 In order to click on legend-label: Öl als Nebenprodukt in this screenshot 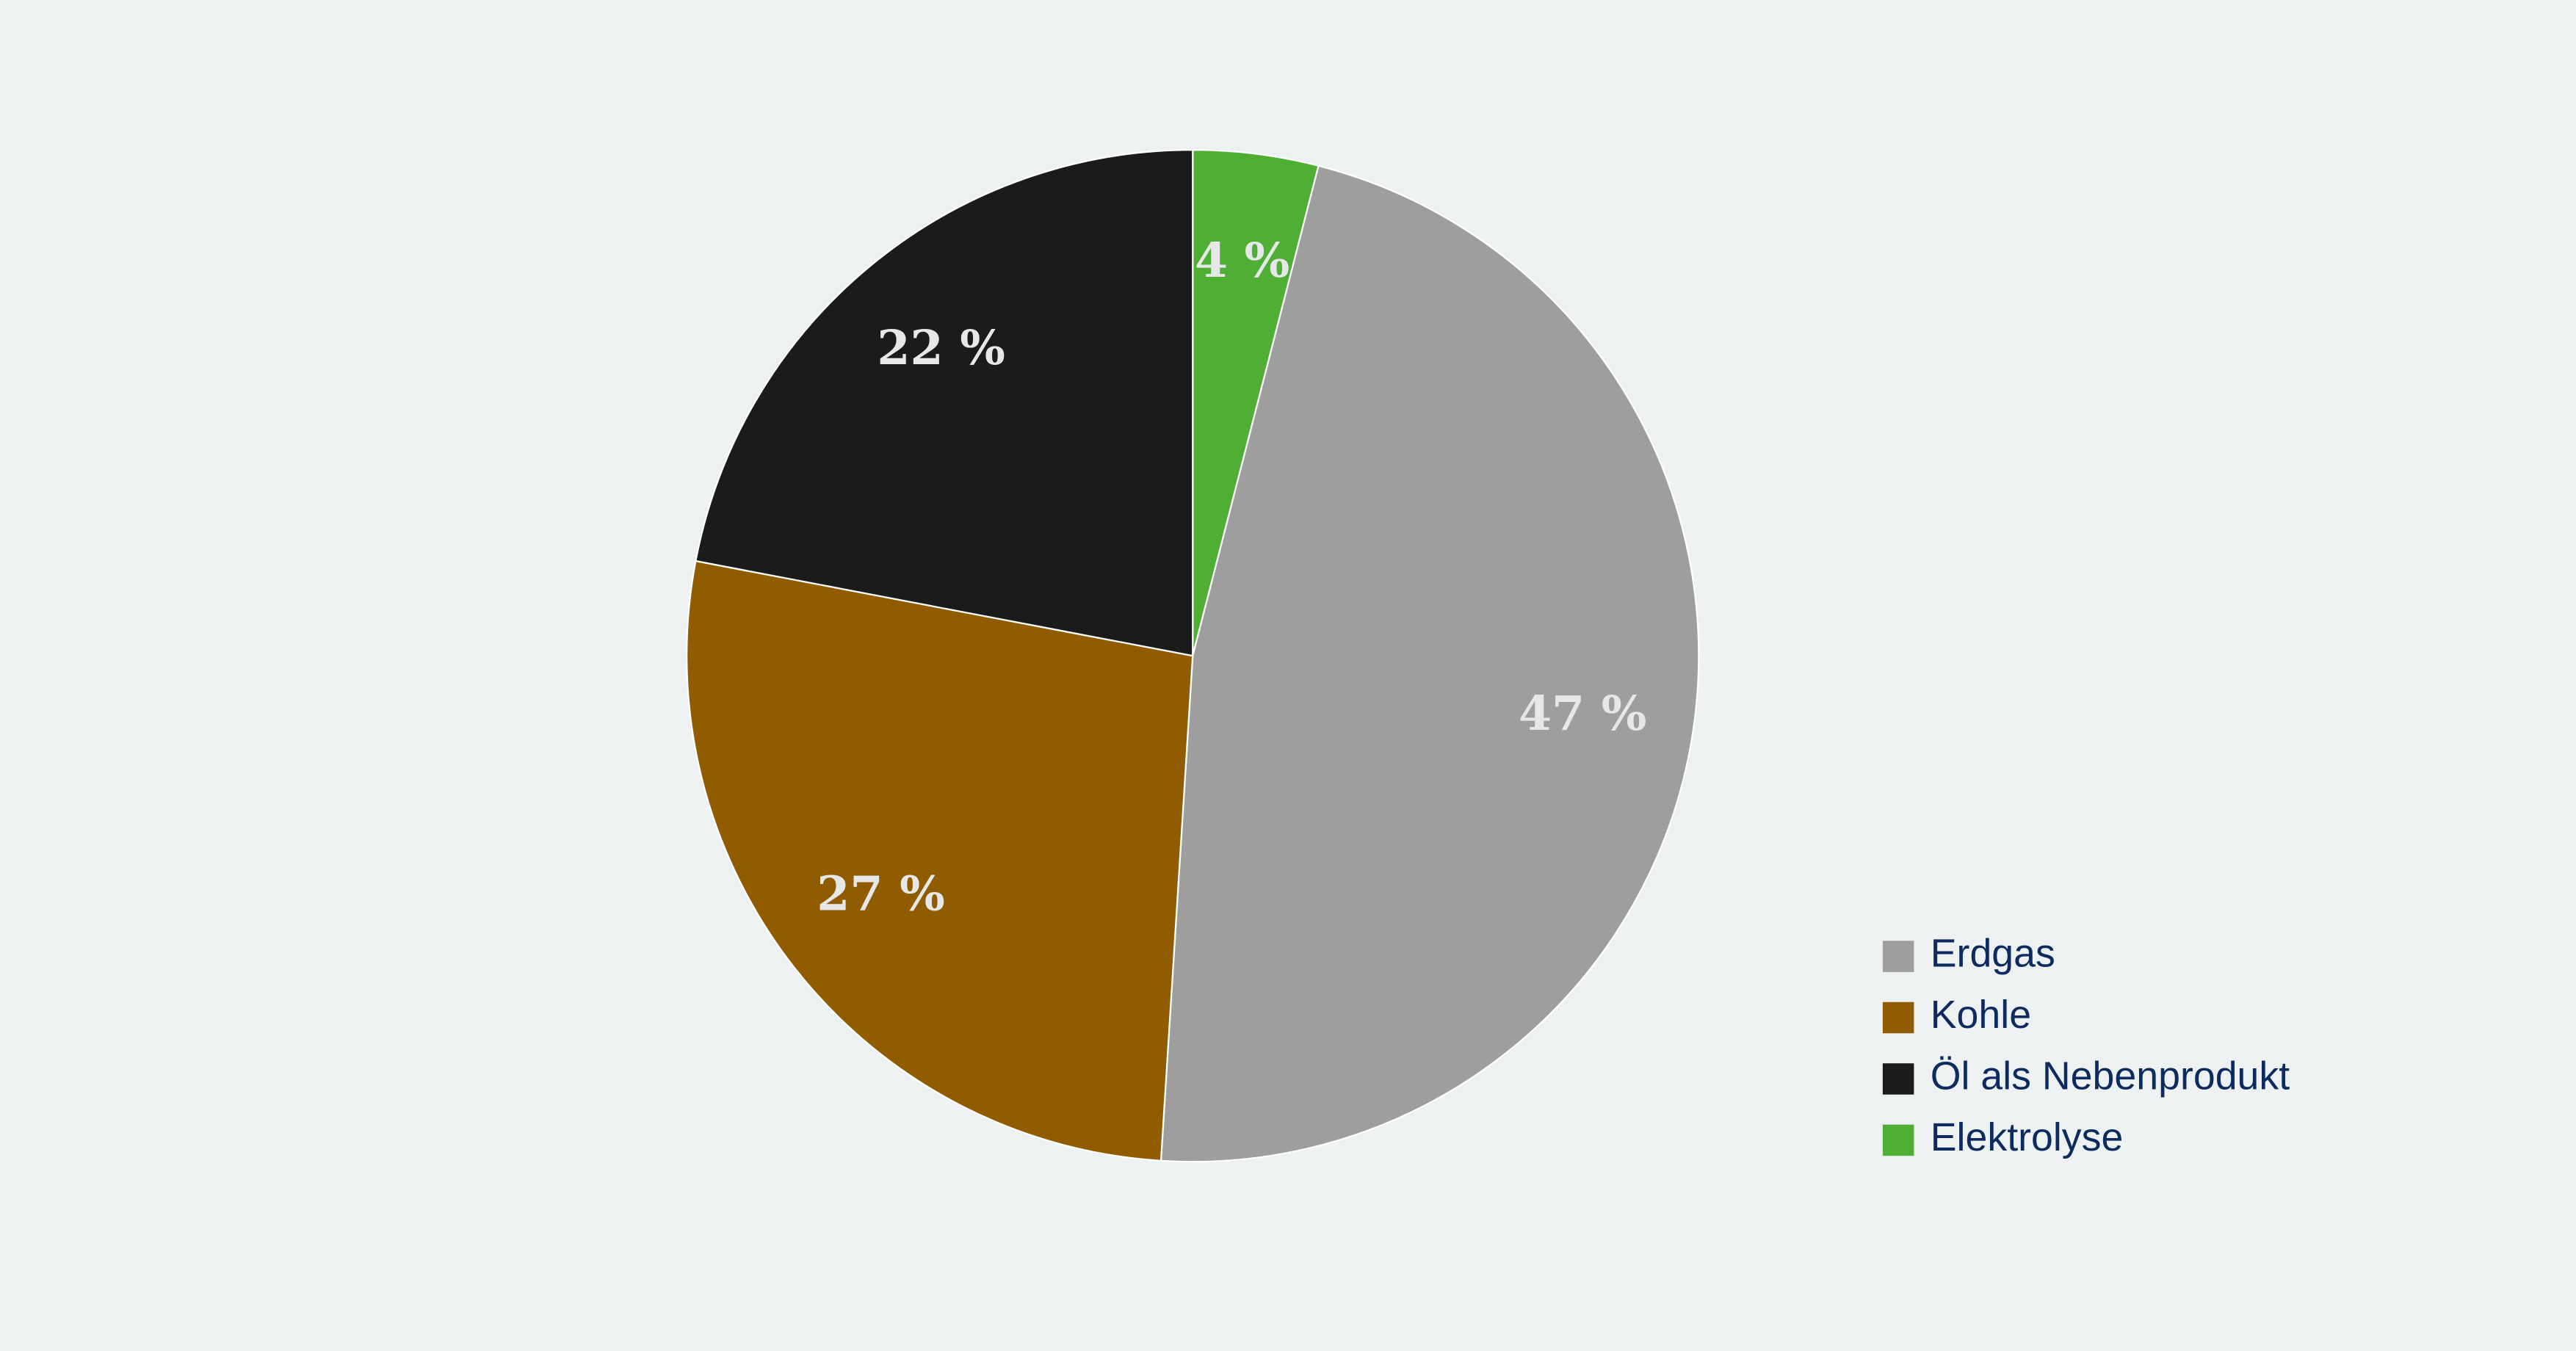, I will do `click(2110, 1076)`.